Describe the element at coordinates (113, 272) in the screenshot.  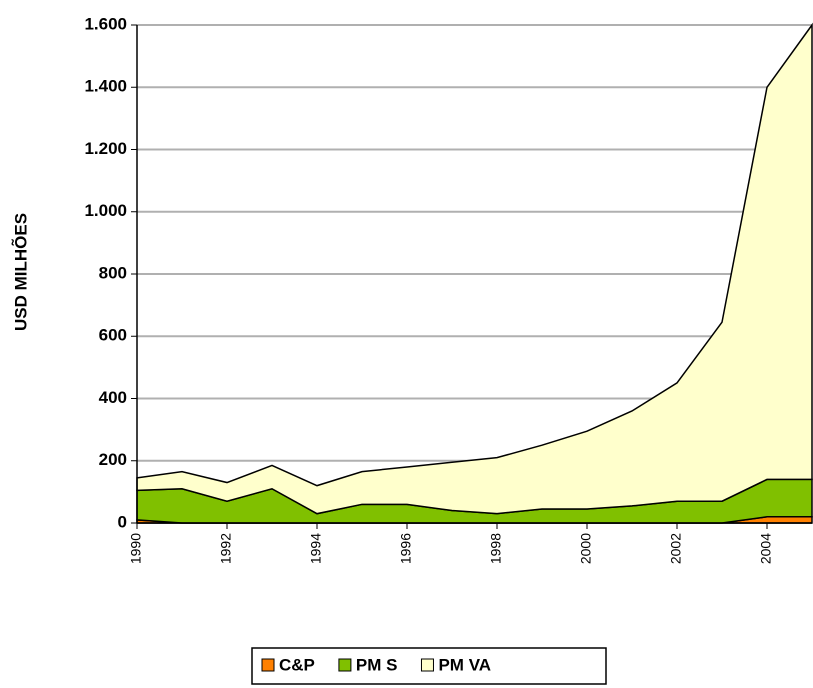
I see `y-tick-label: 800` at that location.